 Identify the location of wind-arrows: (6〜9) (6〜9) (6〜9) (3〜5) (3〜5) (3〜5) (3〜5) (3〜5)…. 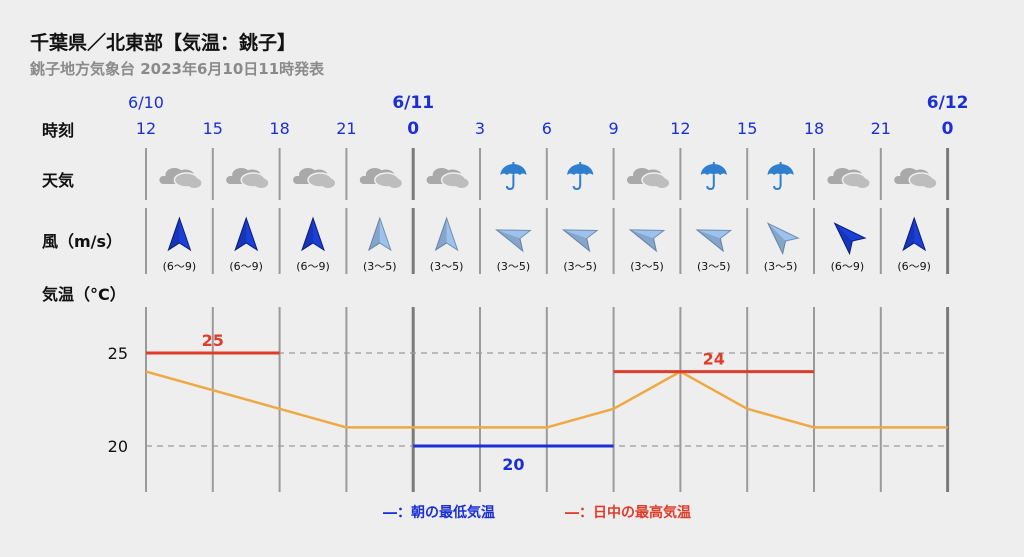
(547, 244).